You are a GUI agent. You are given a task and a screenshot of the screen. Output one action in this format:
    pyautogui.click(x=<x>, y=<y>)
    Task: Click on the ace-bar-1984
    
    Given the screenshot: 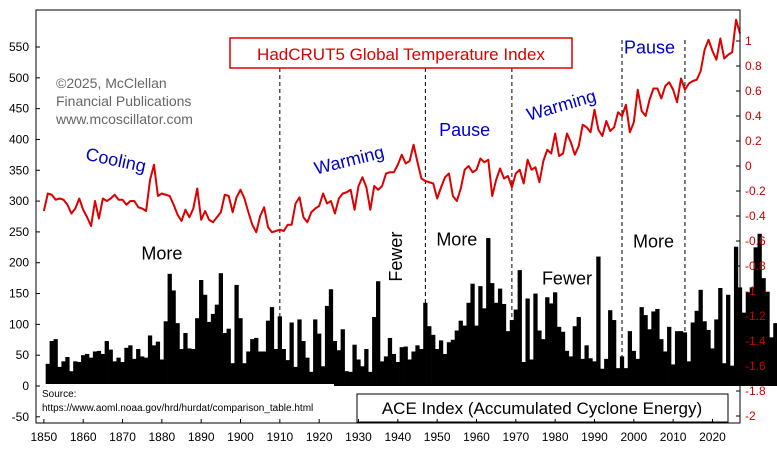 What is the action you would take?
    pyautogui.click(x=571, y=371)
    